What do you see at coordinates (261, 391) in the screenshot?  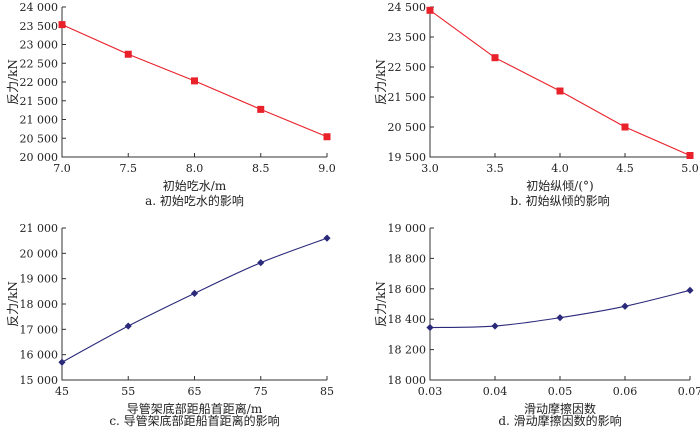 I see `x-tick-label: 75` at bounding box center [261, 391].